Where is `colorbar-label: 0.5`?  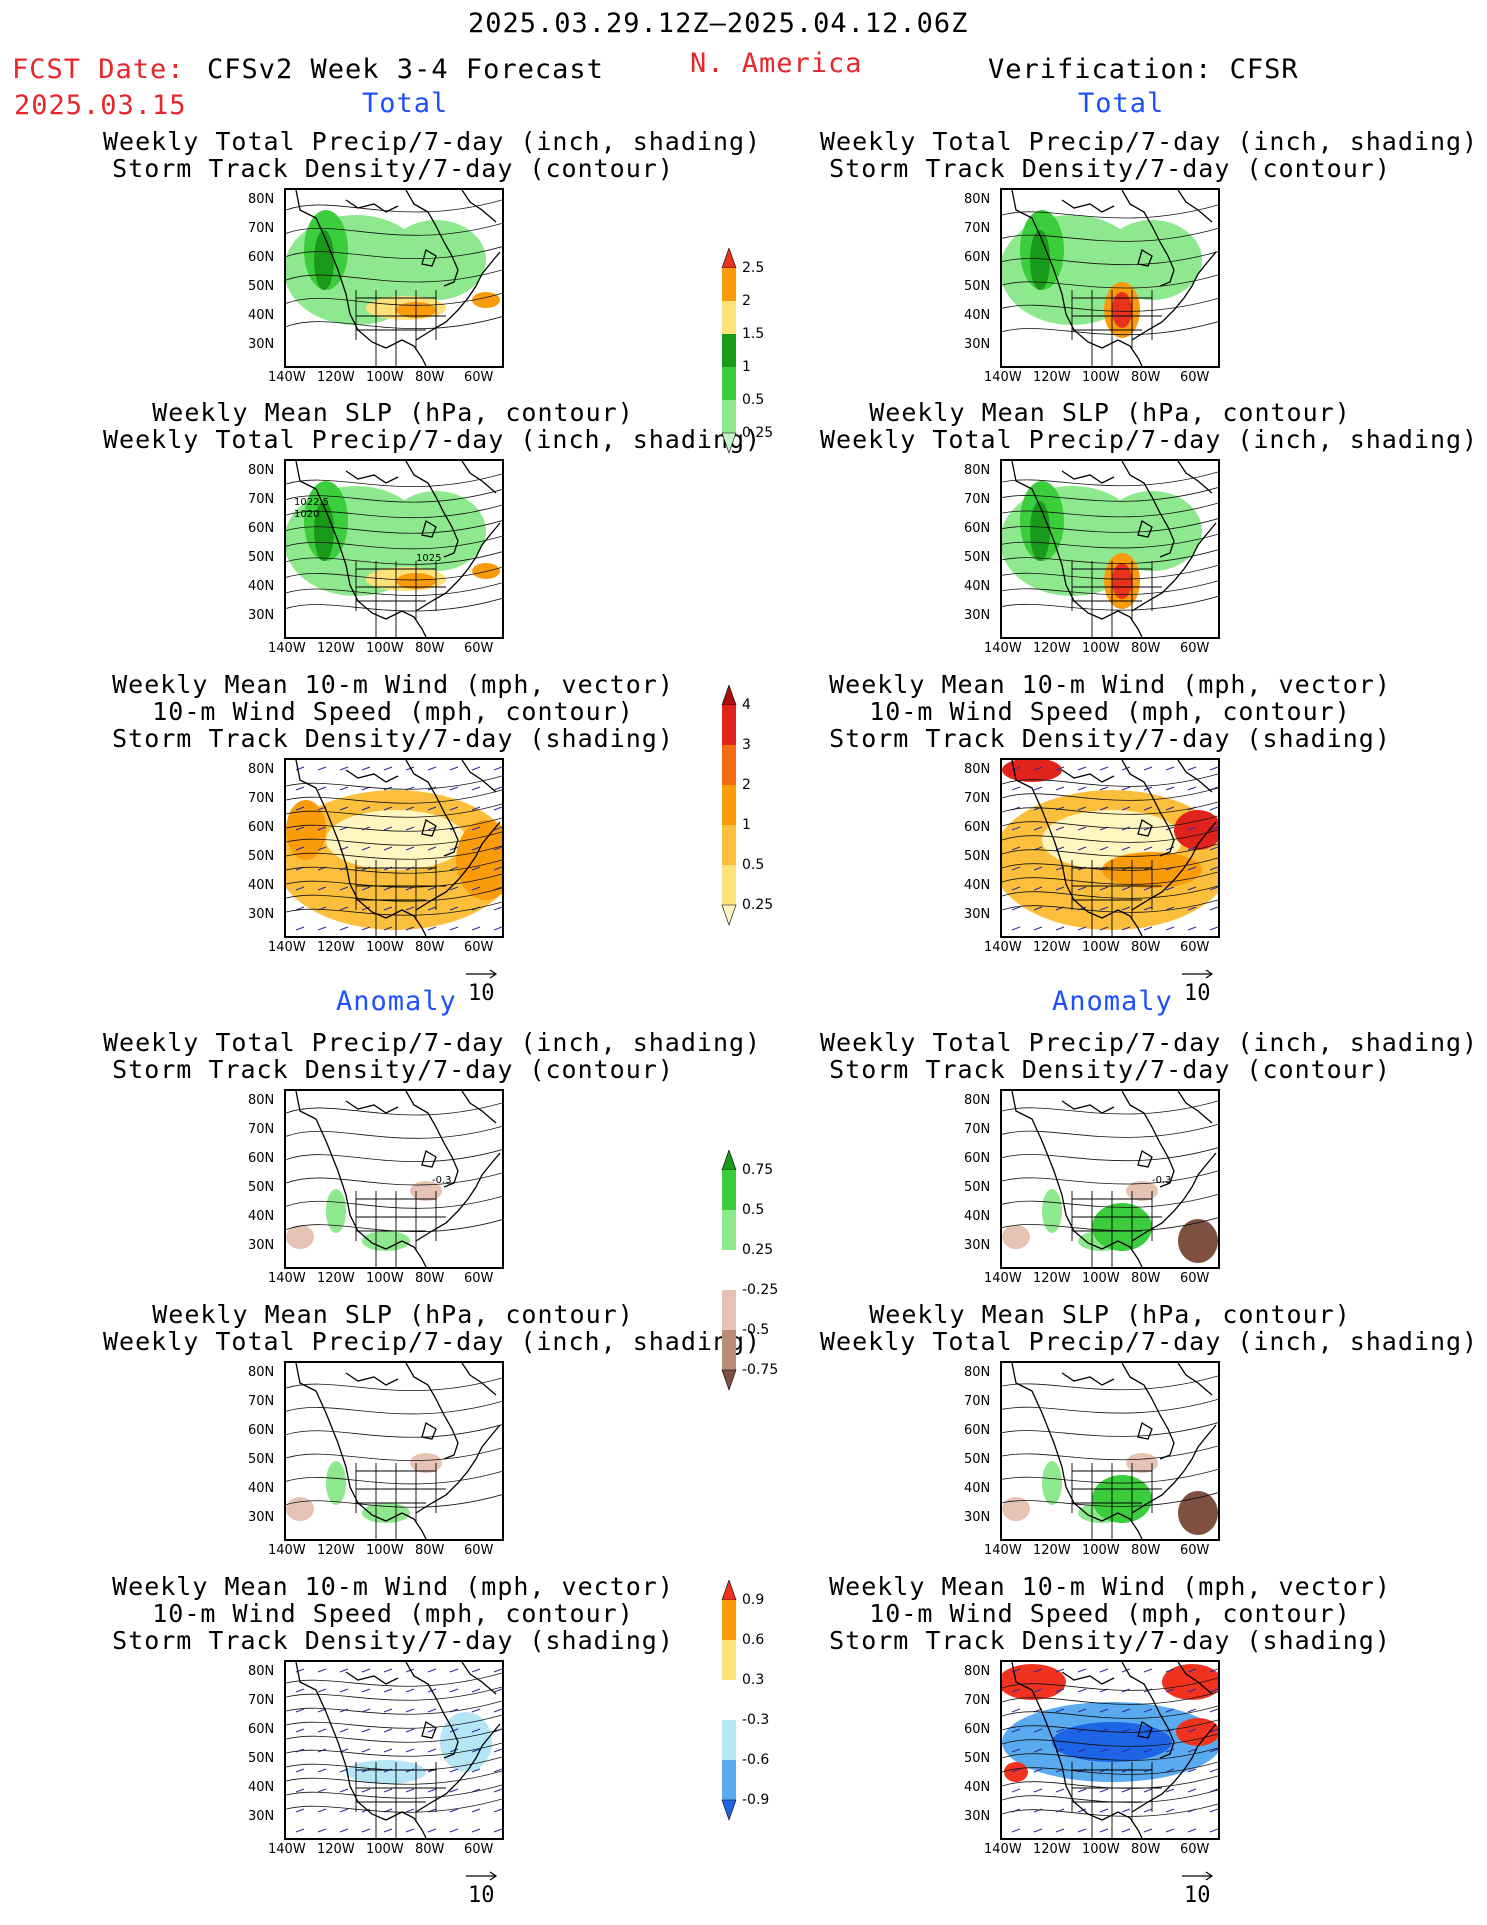 colorbar-label: 0.5 is located at coordinates (753, 400).